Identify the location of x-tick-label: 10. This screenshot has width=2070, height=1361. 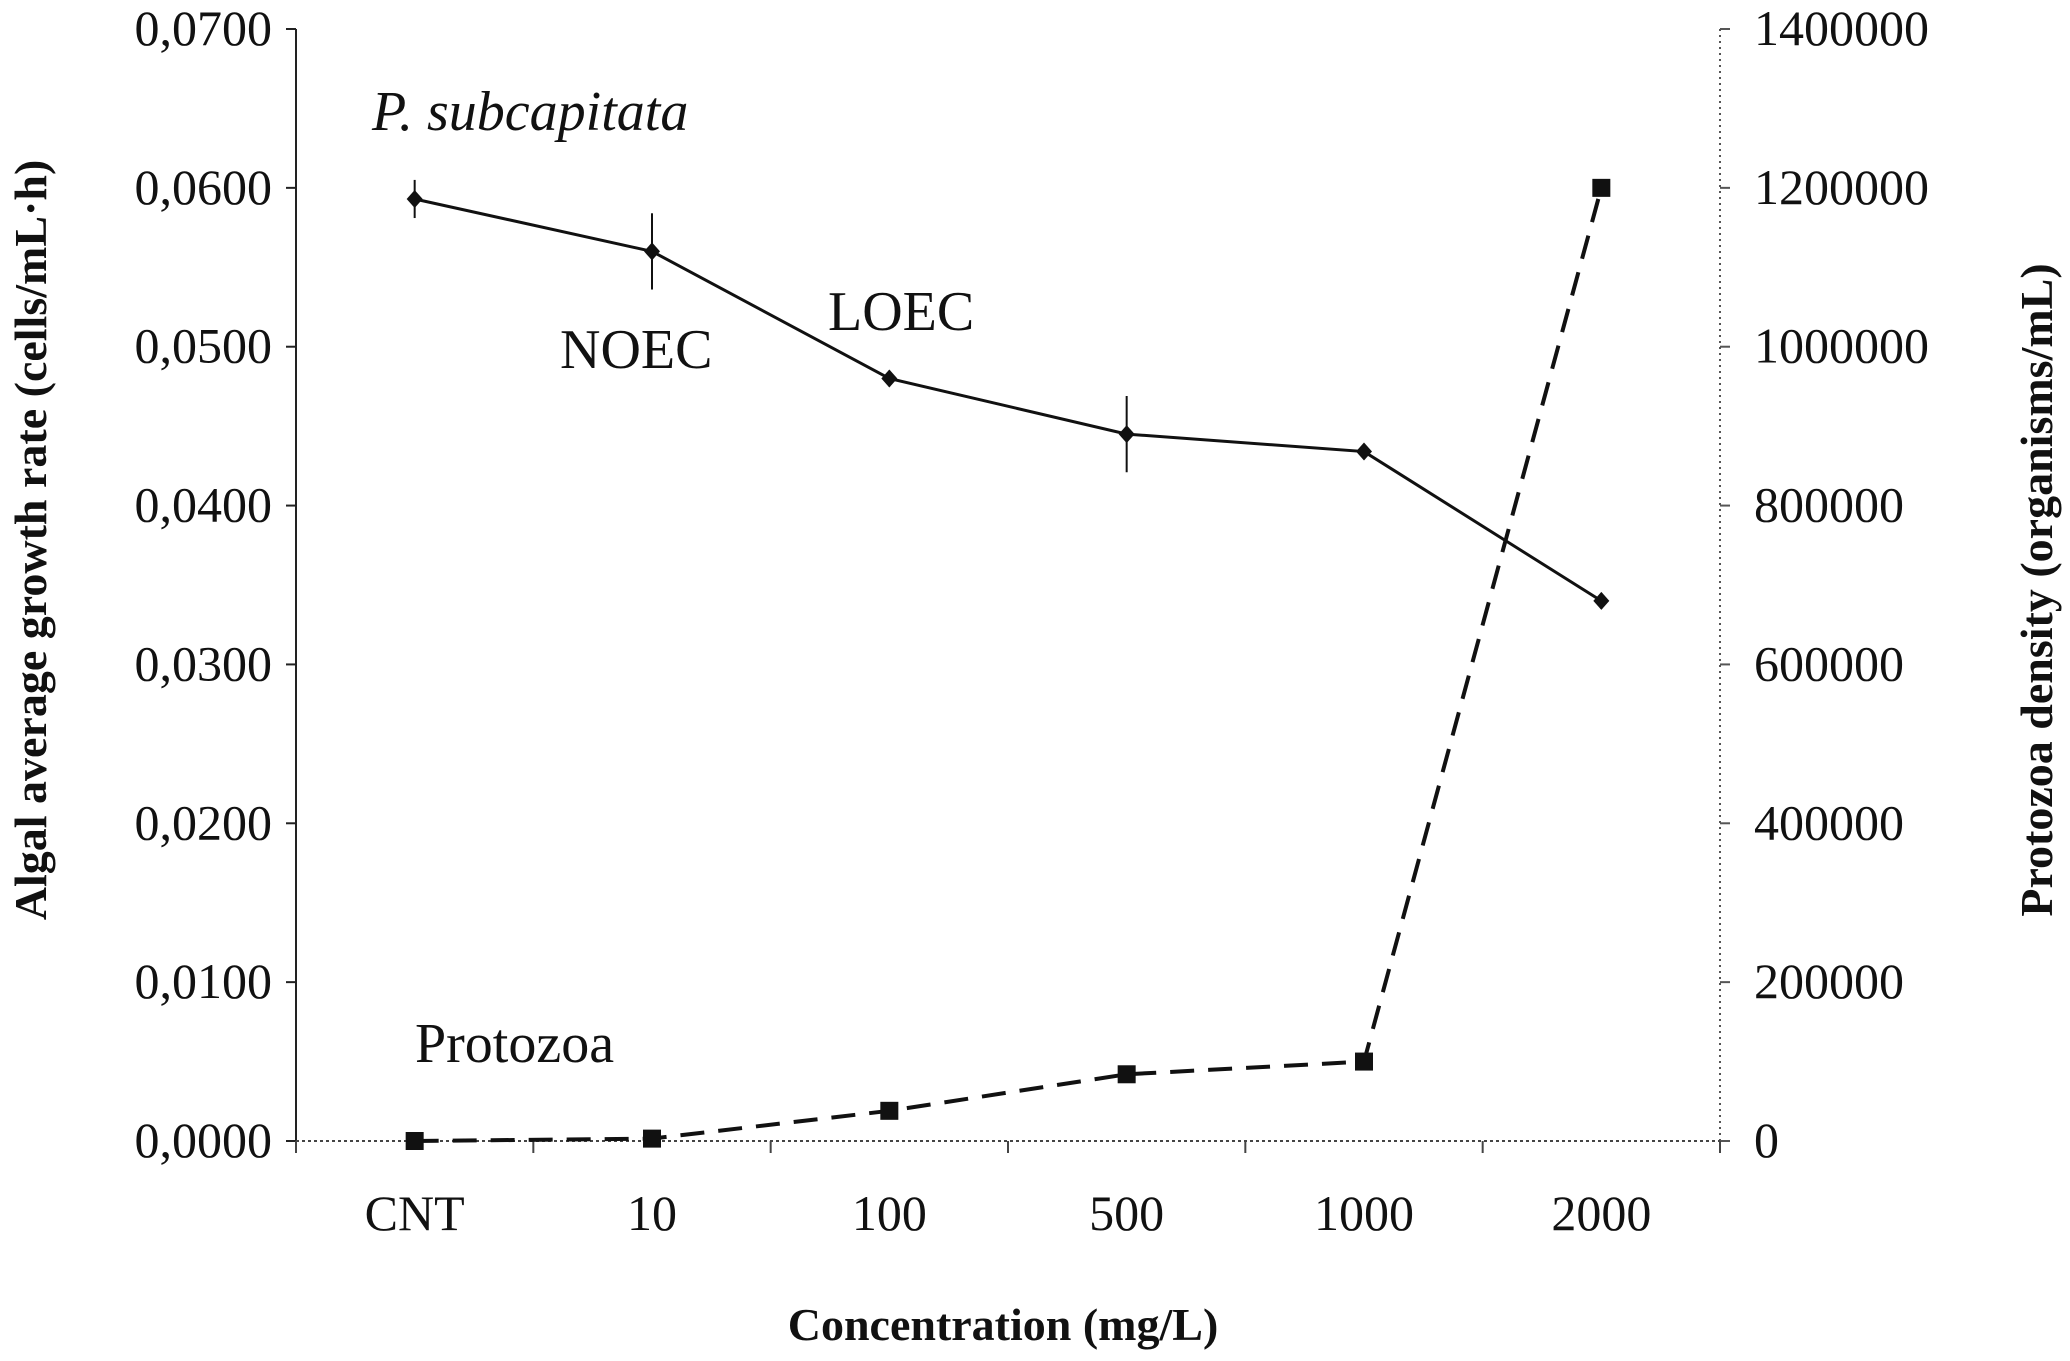
(652, 1213).